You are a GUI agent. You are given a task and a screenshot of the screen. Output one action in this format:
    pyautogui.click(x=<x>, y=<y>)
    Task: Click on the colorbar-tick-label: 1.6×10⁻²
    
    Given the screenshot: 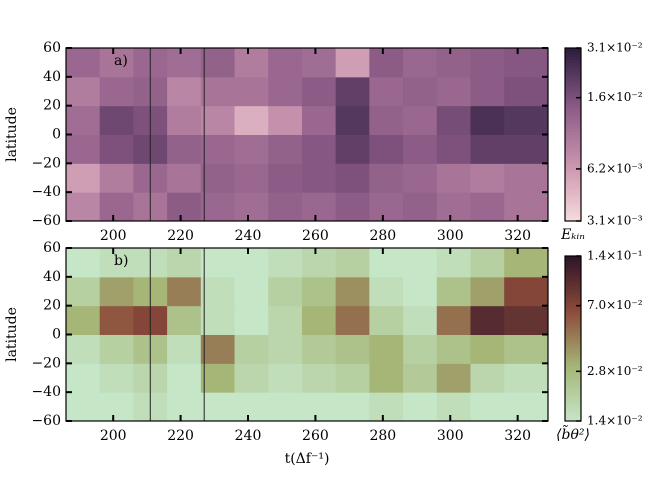 What is the action you would take?
    pyautogui.click(x=615, y=97)
    